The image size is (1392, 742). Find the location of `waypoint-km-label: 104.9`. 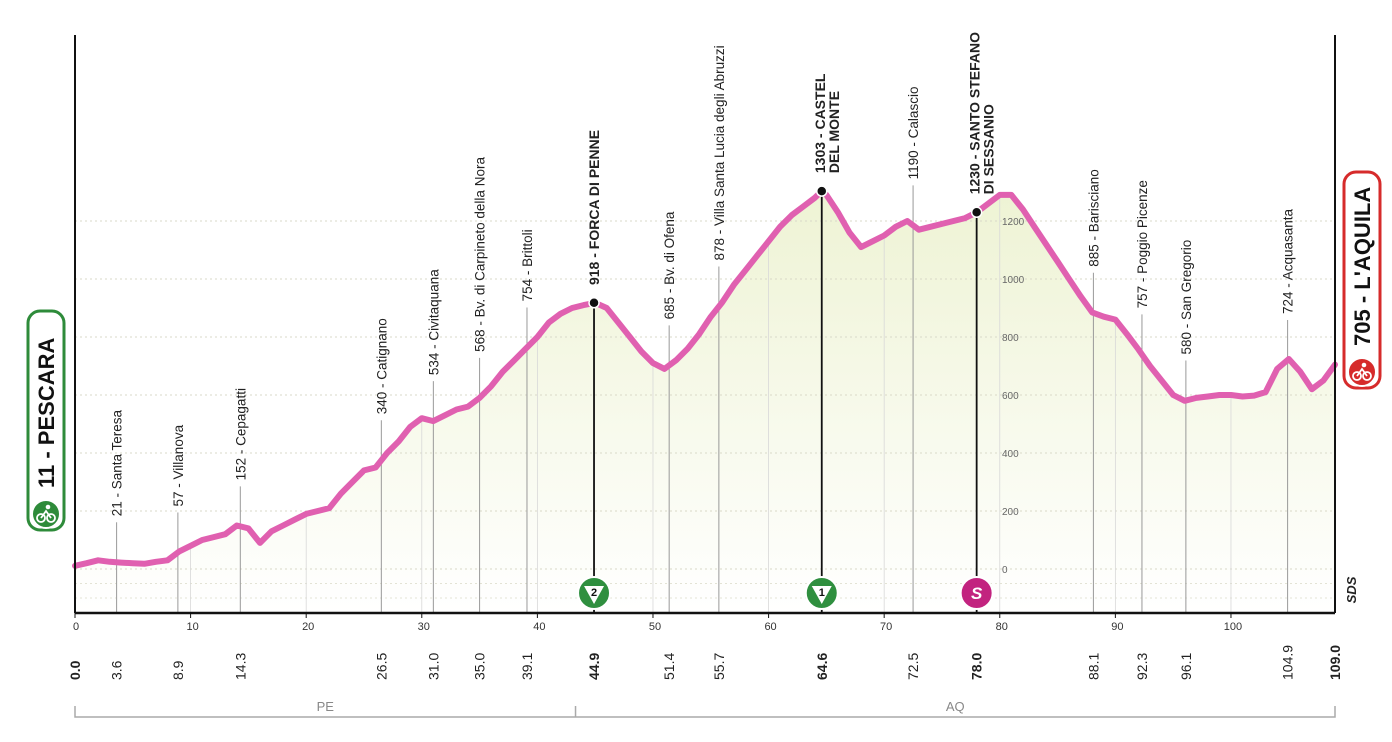

waypoint-km-label: 104.9 is located at coordinates (1288, 662).